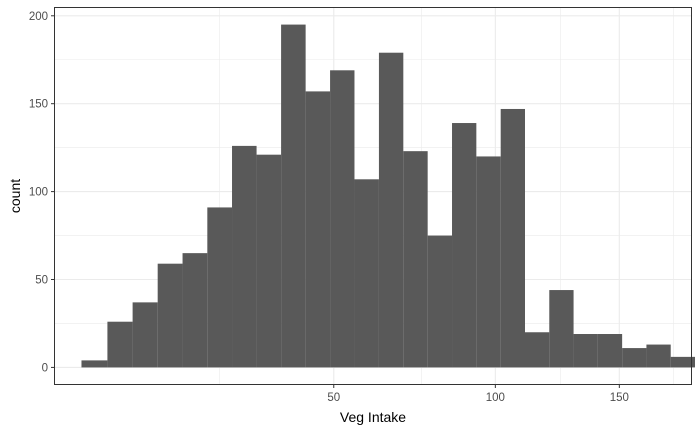 This screenshot has height=432, width=700. Describe the element at coordinates (38, 193) in the screenshot. I see `y-tick-label: 100` at that location.